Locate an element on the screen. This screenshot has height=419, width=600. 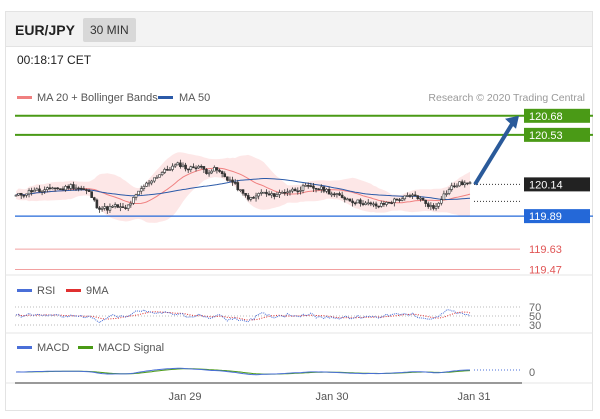
price-plot-area is located at coordinates (243, 187).